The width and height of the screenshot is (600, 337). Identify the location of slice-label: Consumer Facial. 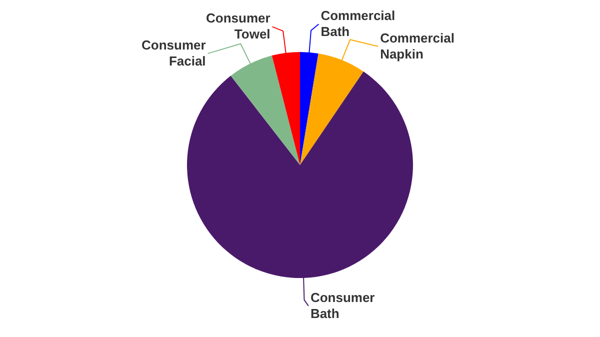
(174, 53).